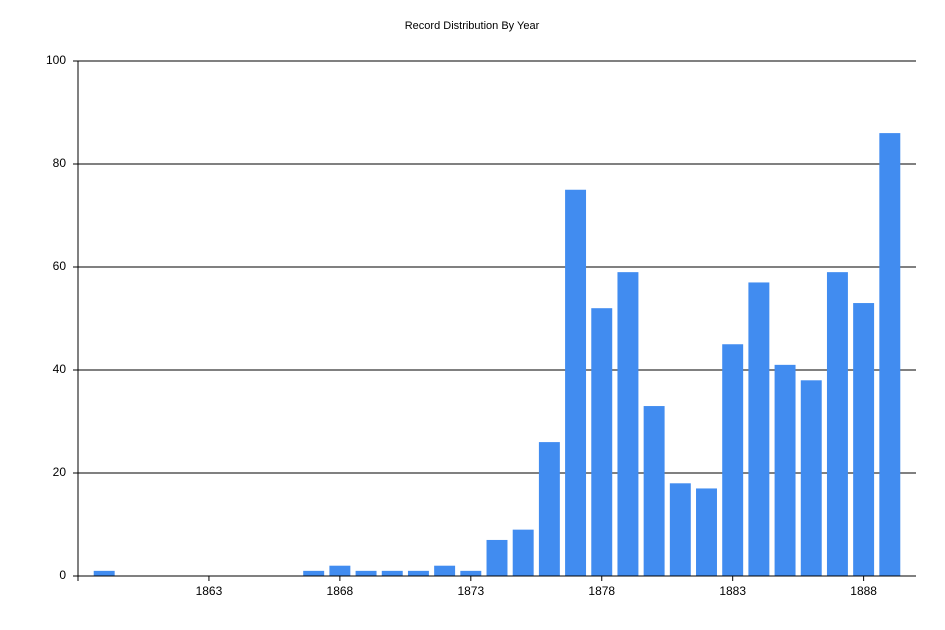  I want to click on x-tick-label: 1873, so click(470, 591).